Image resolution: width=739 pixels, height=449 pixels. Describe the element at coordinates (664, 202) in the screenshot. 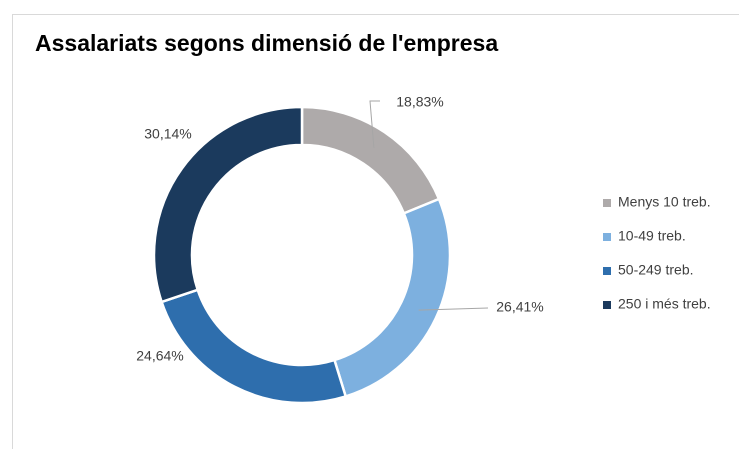

I see `legend-label: Menys 10 treb.` at that location.